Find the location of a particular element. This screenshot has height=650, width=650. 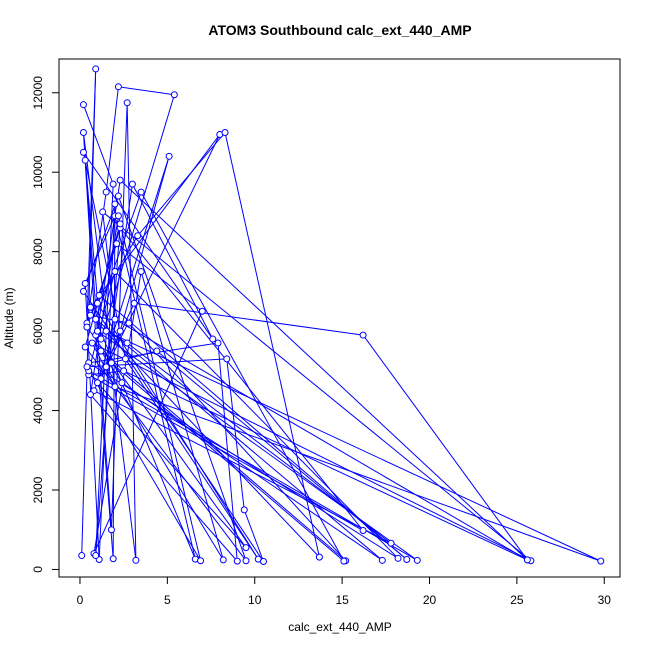

x-tick-label: 5 is located at coordinates (167, 600).